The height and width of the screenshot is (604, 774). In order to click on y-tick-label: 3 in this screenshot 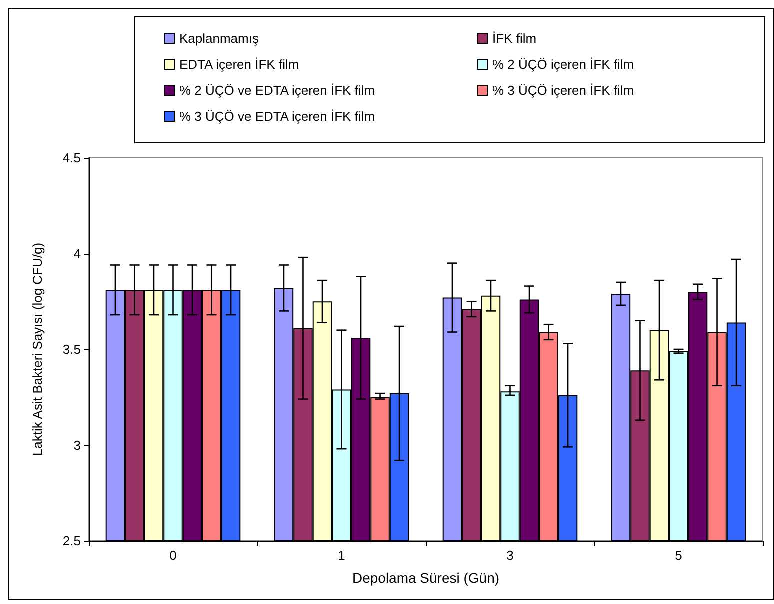, I will do `click(77, 445)`.